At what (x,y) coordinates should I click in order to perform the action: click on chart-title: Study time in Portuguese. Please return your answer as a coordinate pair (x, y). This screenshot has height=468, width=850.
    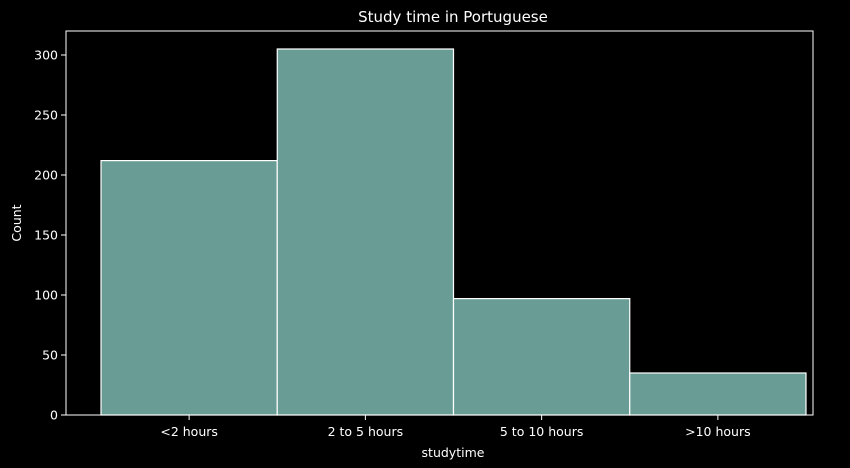
    Looking at the image, I should click on (453, 17).